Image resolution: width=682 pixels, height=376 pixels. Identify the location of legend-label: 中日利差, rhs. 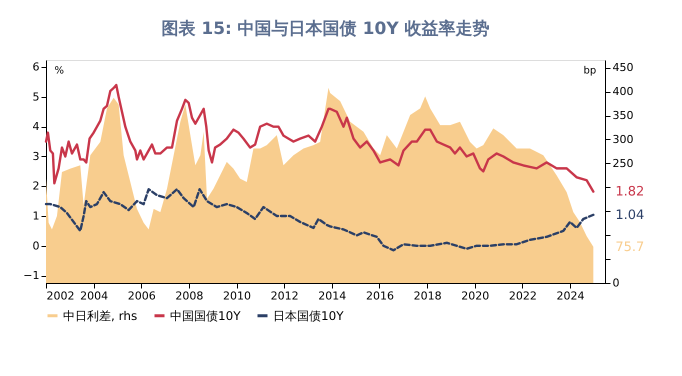
(100, 315).